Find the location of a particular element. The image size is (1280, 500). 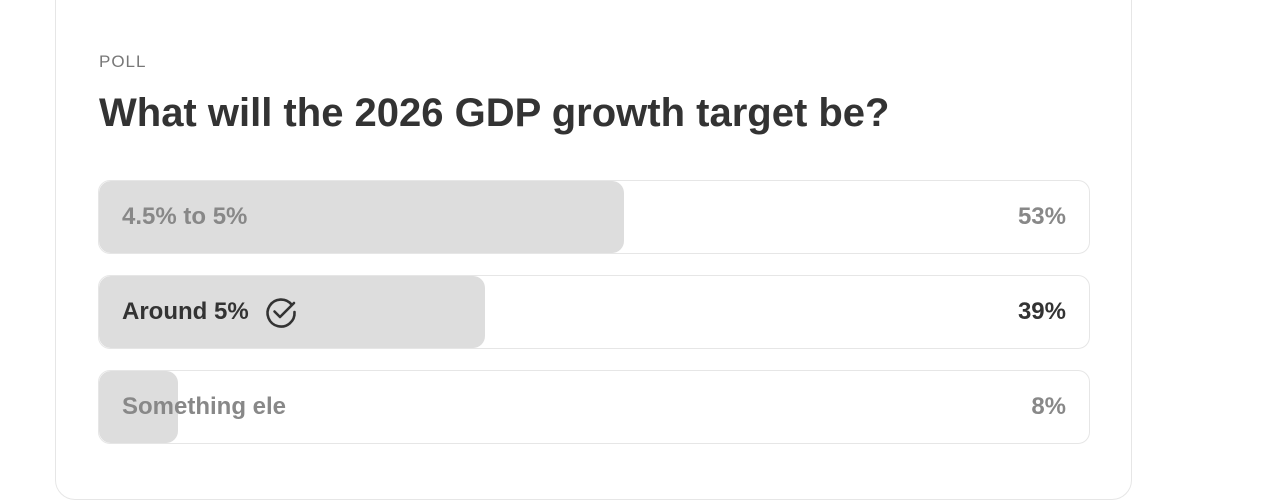

option-label: Something ele is located at coordinates (204, 406).